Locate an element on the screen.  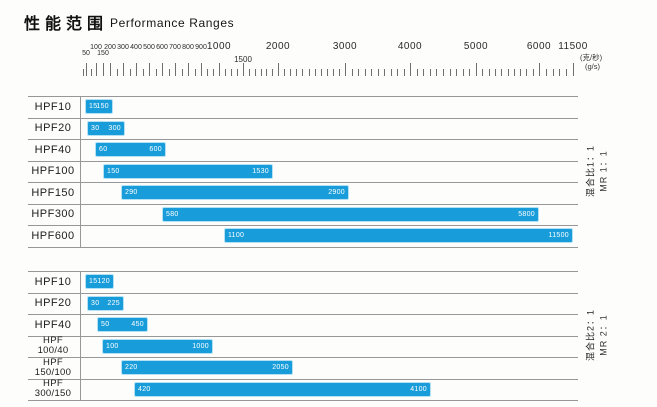
range-bar: 580 5800 is located at coordinates (350, 214).